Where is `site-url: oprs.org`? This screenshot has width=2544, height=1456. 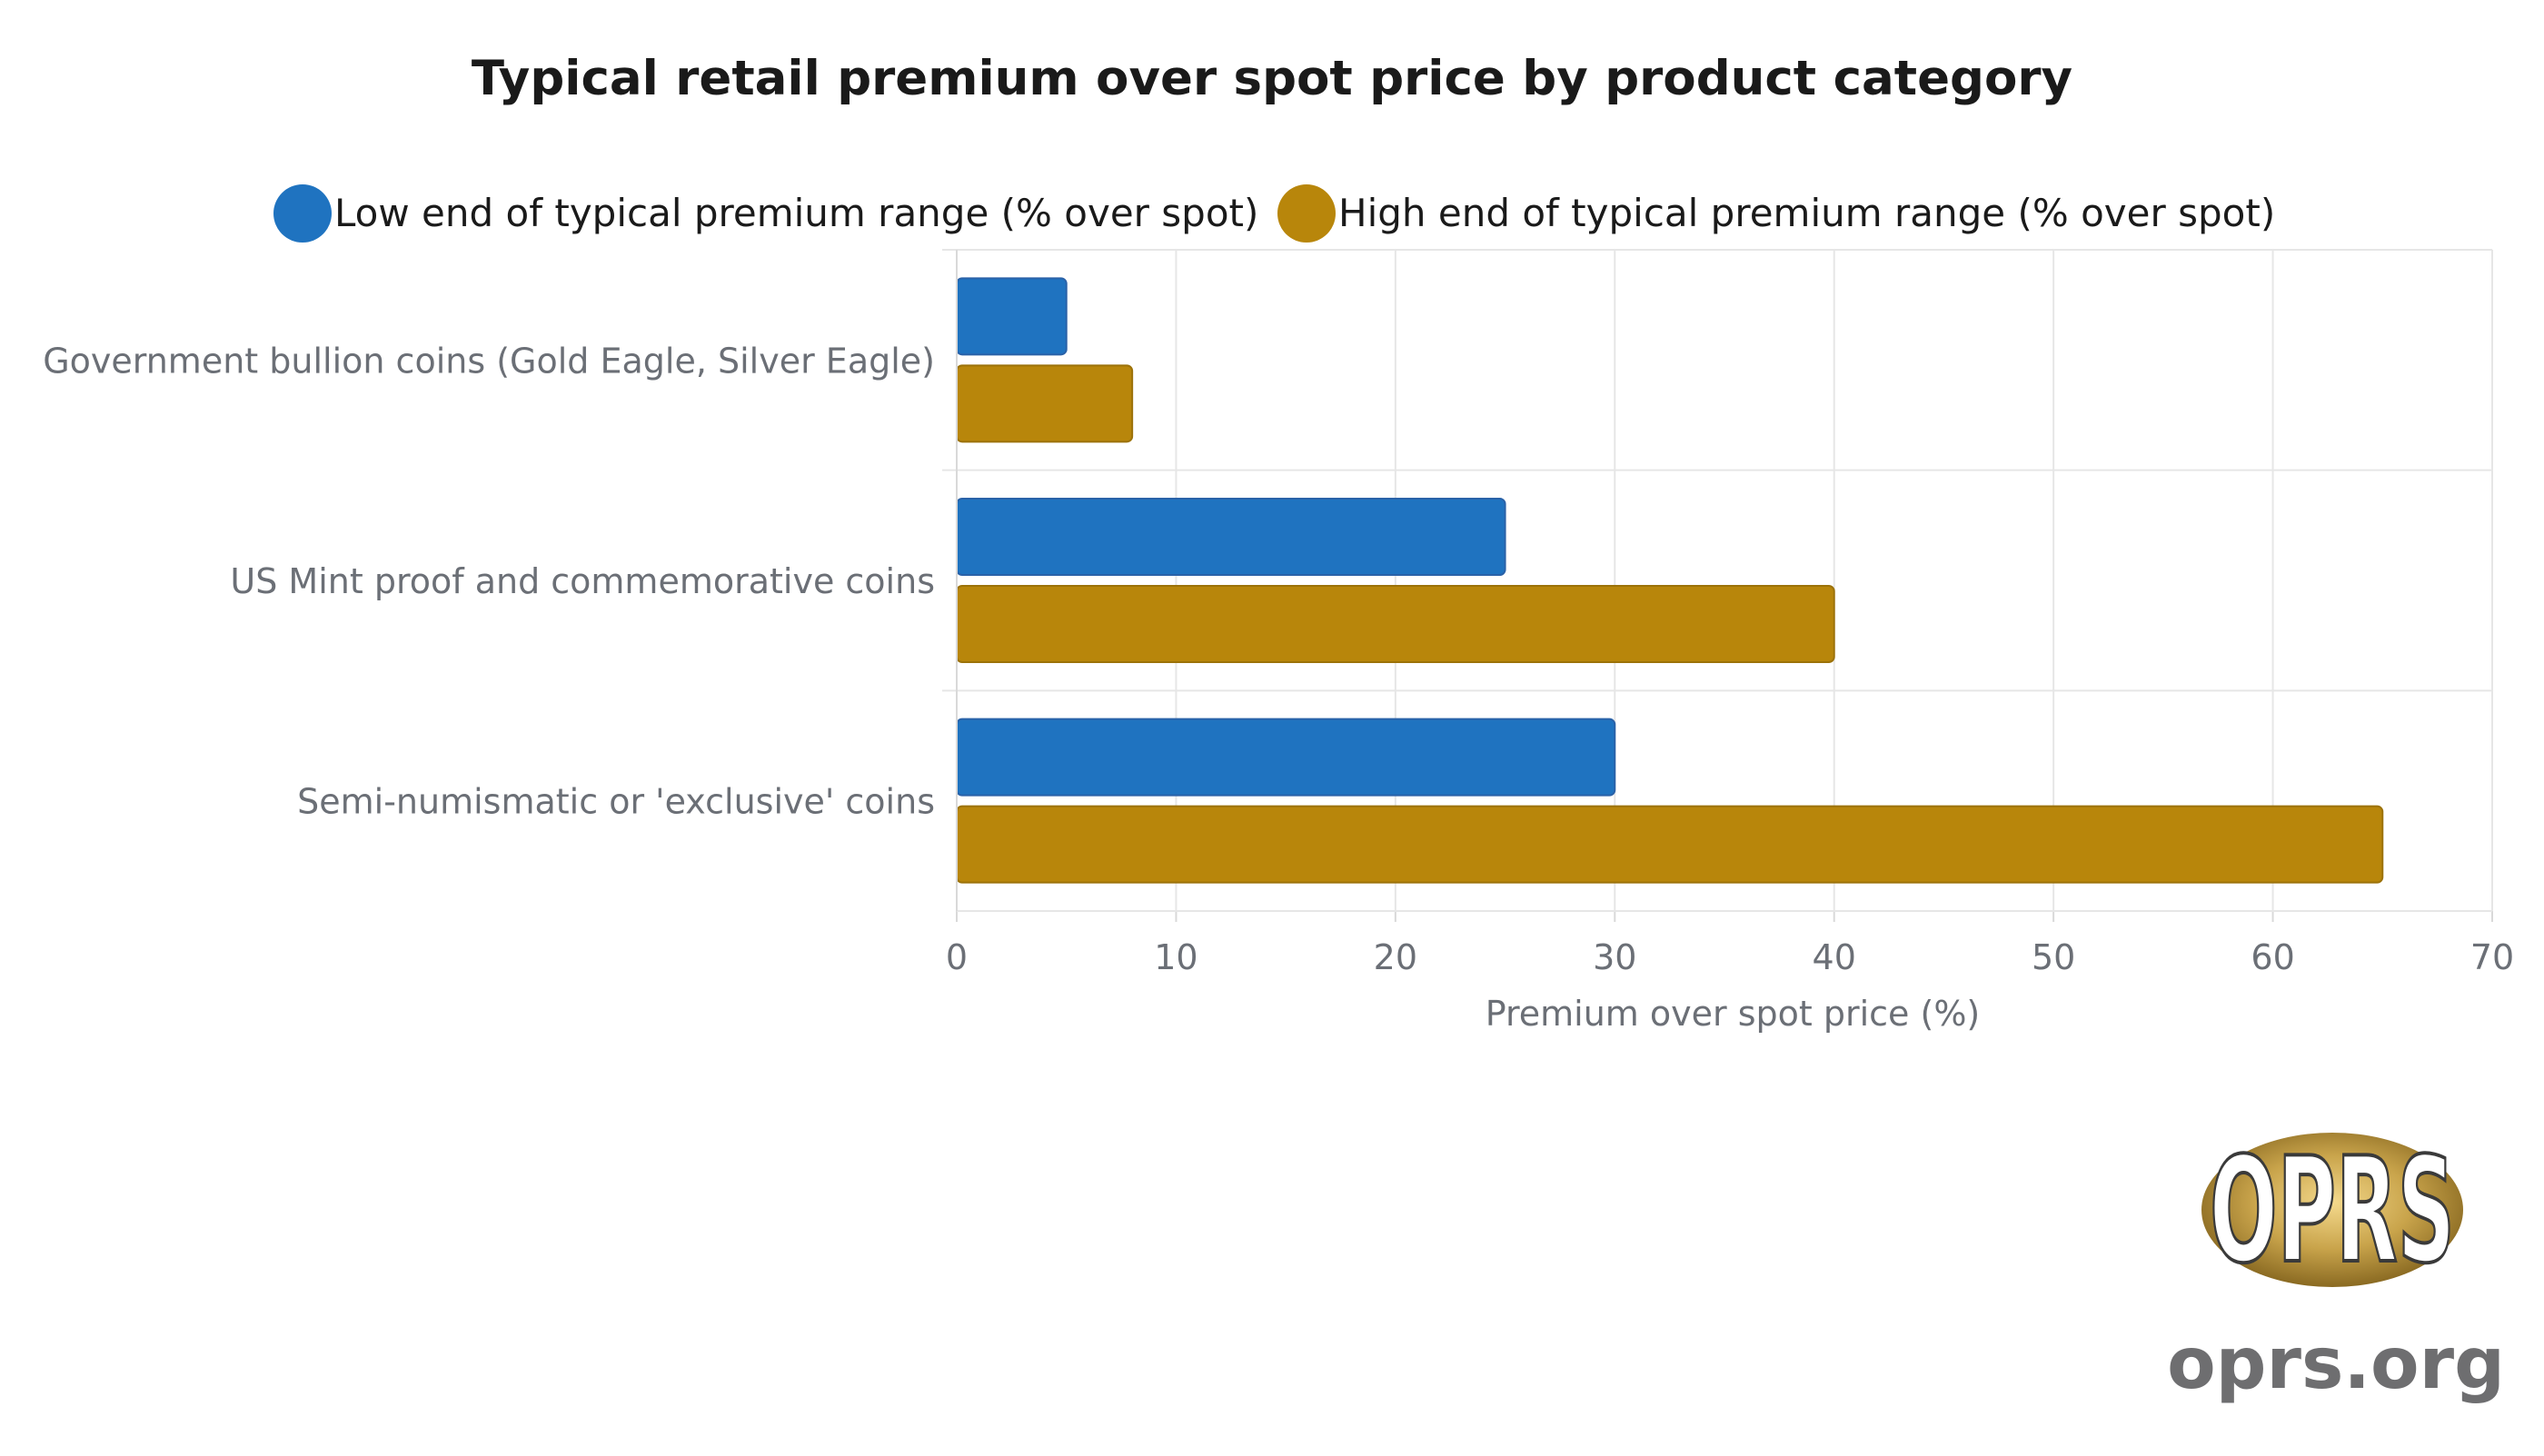 site-url: oprs.org is located at coordinates (2336, 1364).